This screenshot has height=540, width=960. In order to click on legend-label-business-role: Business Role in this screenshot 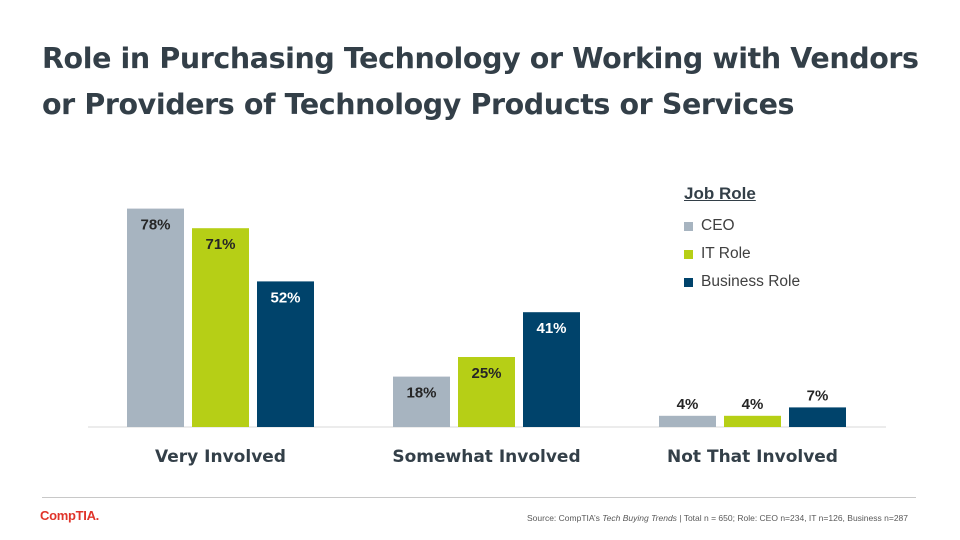, I will do `click(751, 281)`.